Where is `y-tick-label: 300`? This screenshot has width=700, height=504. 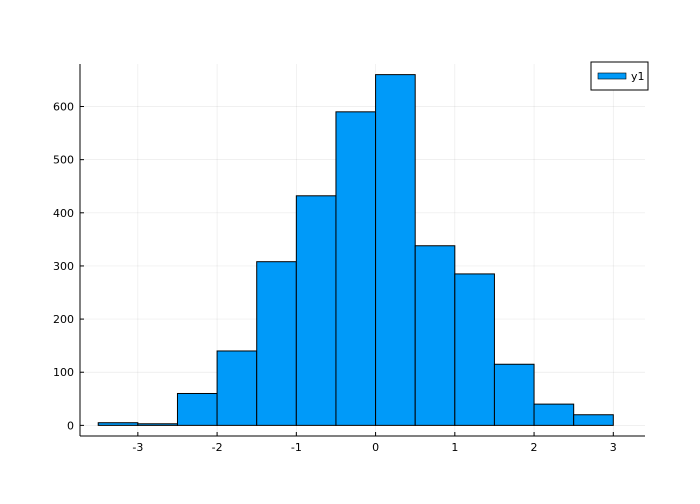 y-tick-label: 300 is located at coordinates (63, 266).